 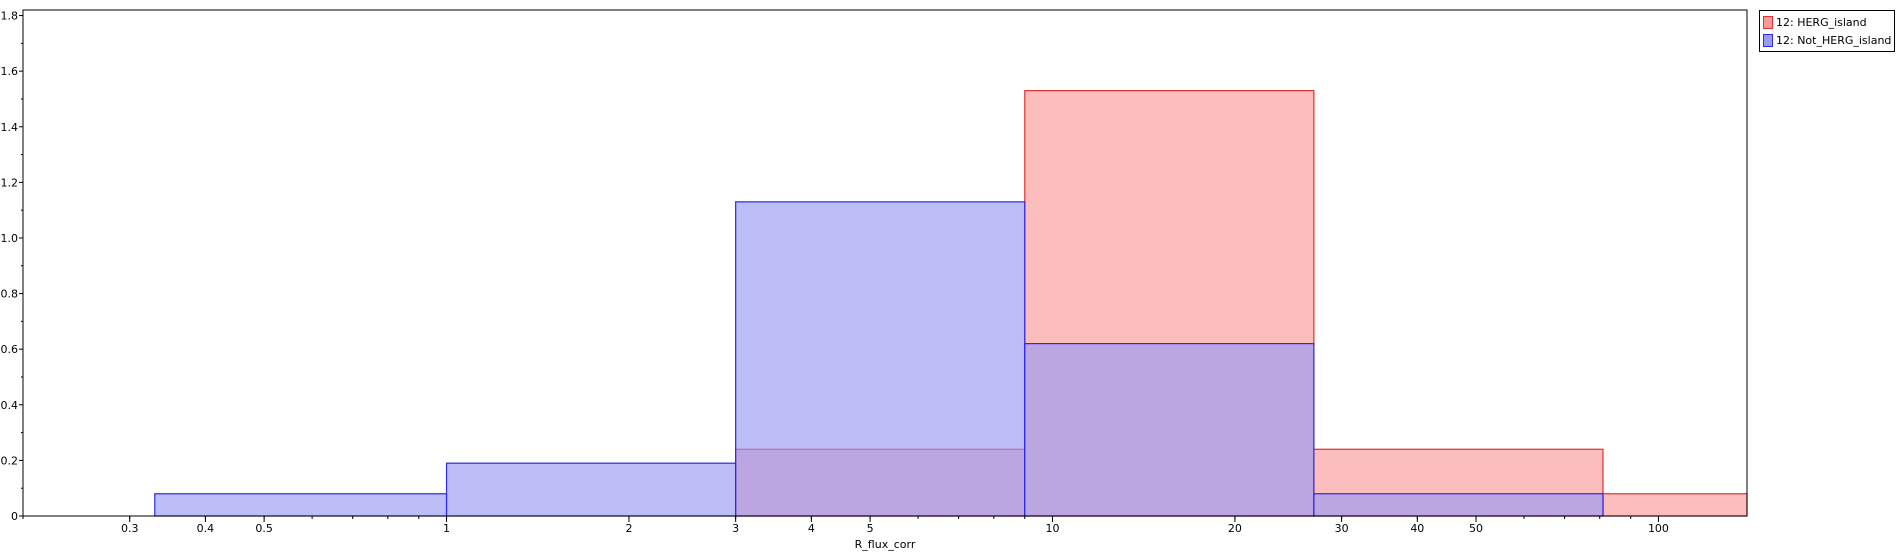 What do you see at coordinates (1417, 528) in the screenshot?
I see `x-tick-label: 40` at bounding box center [1417, 528].